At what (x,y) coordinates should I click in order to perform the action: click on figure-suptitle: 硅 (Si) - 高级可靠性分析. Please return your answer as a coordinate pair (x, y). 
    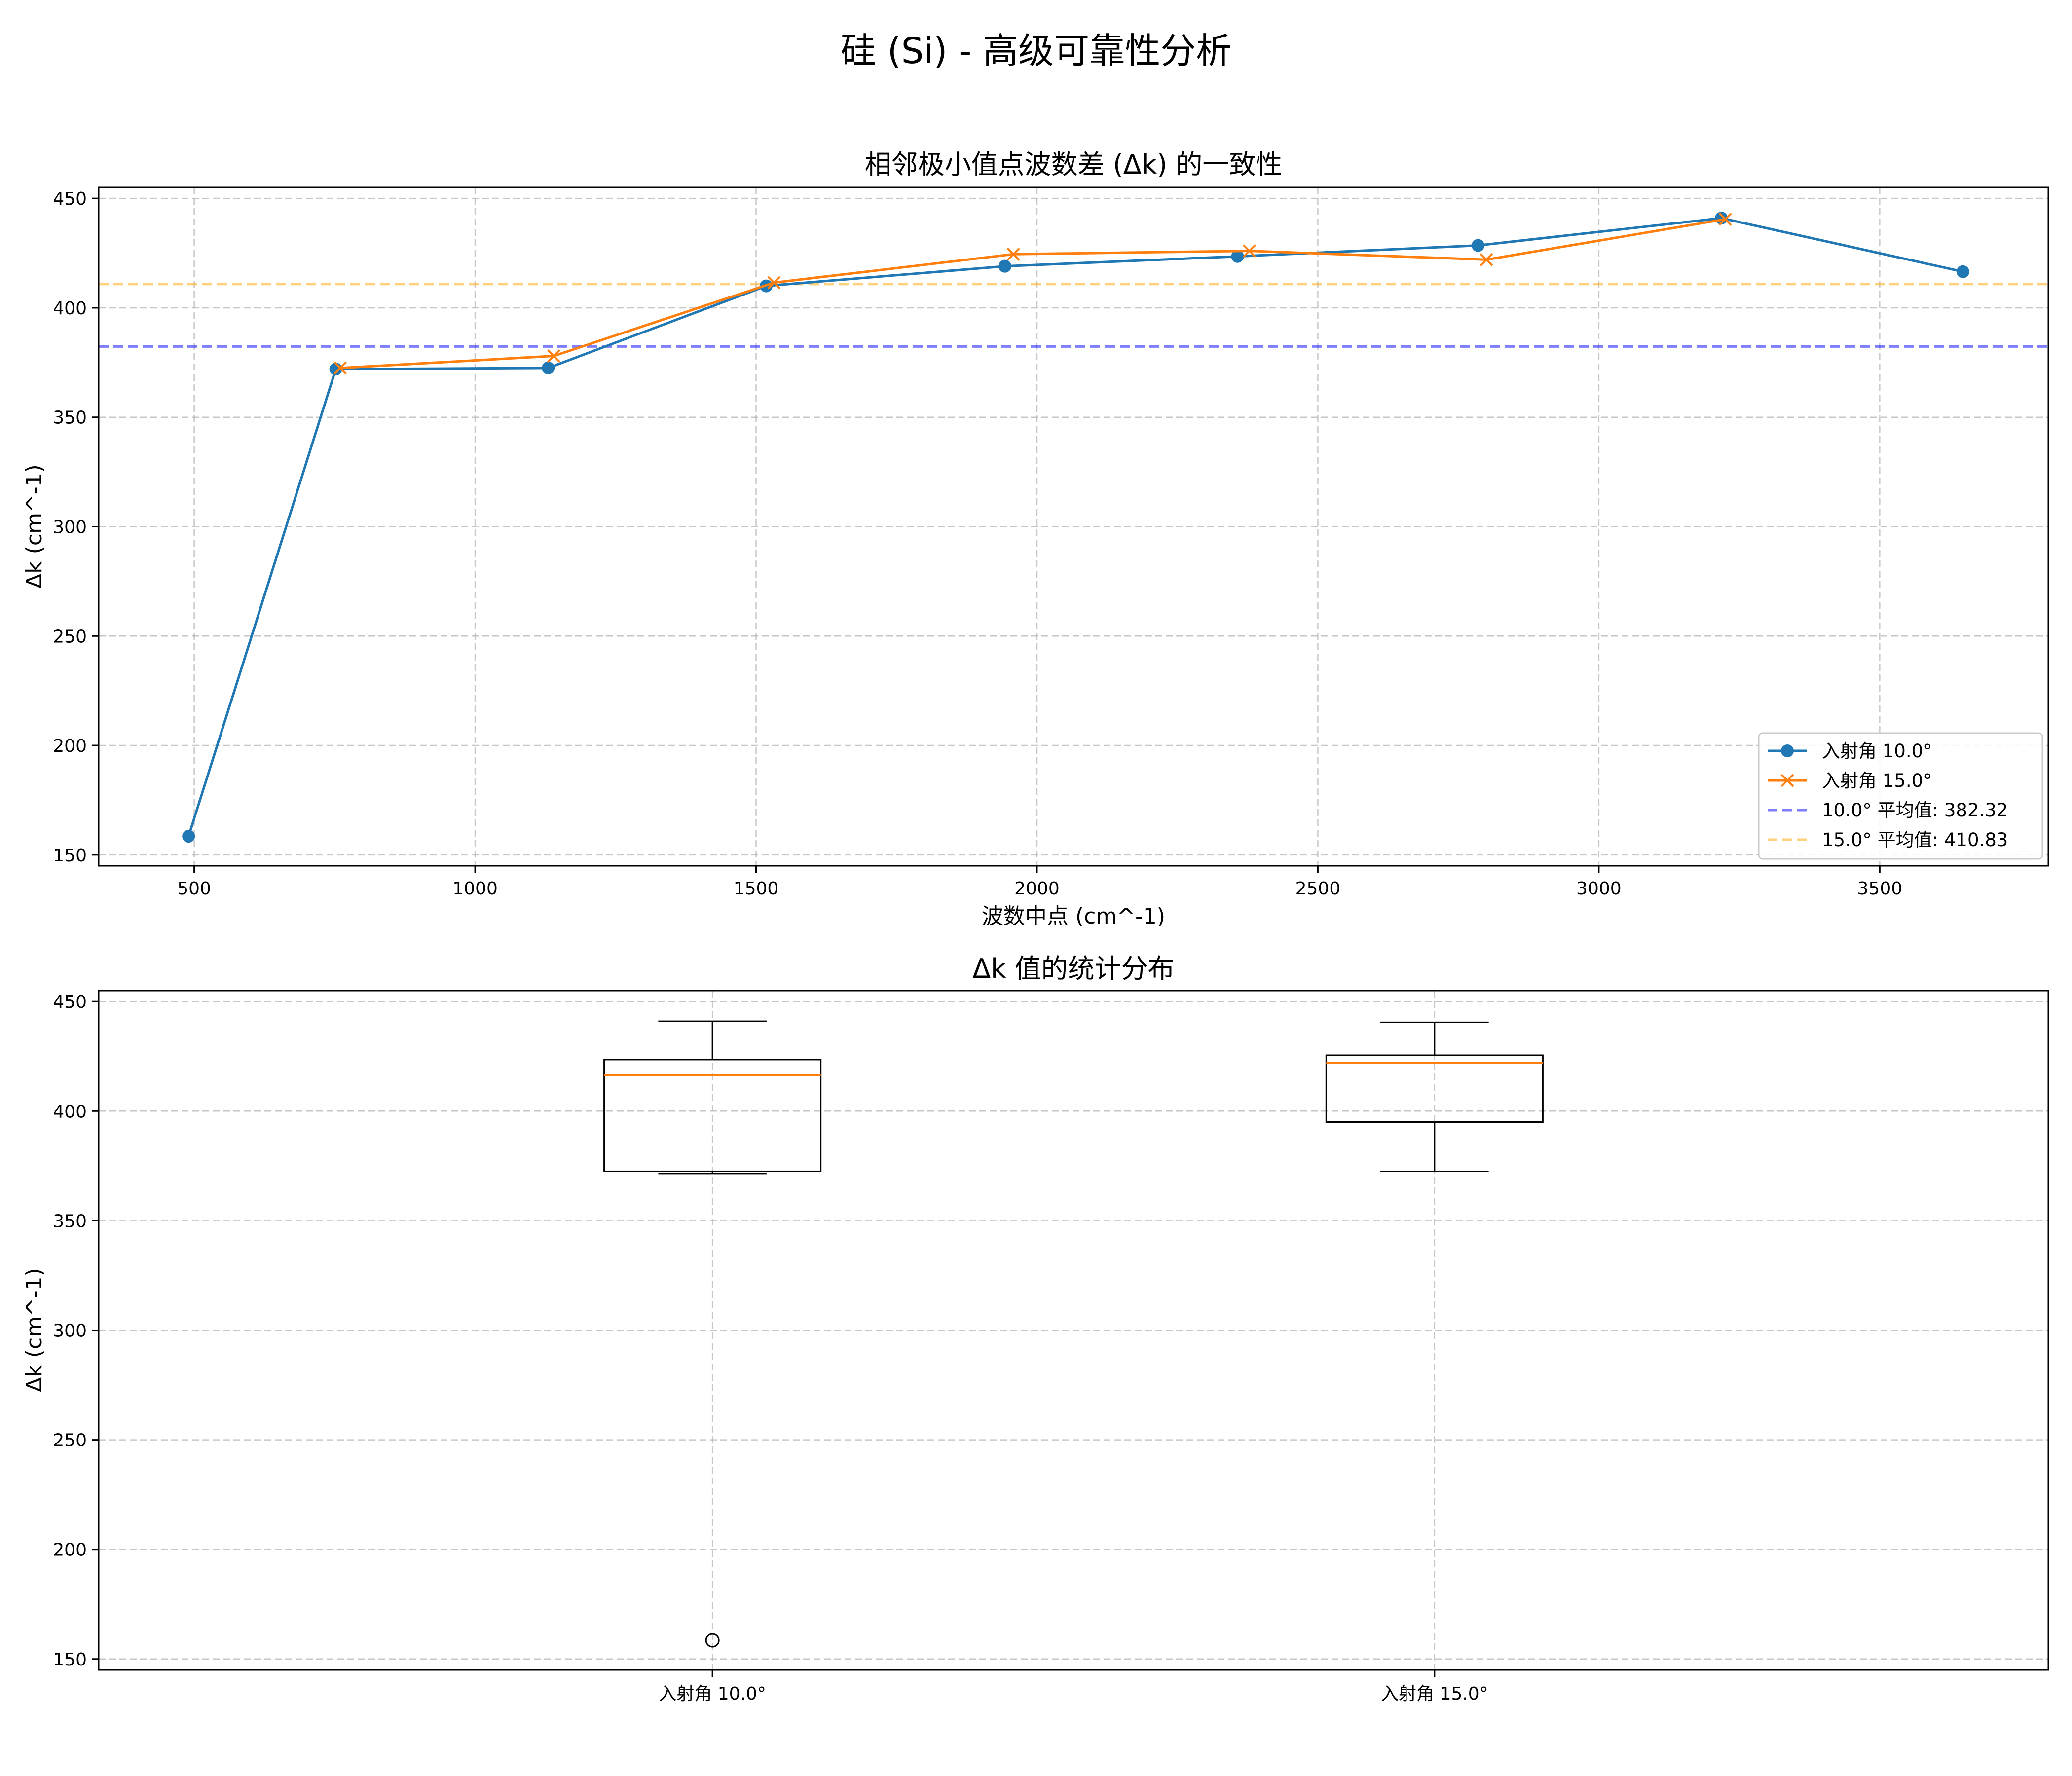
    Looking at the image, I should click on (1037, 51).